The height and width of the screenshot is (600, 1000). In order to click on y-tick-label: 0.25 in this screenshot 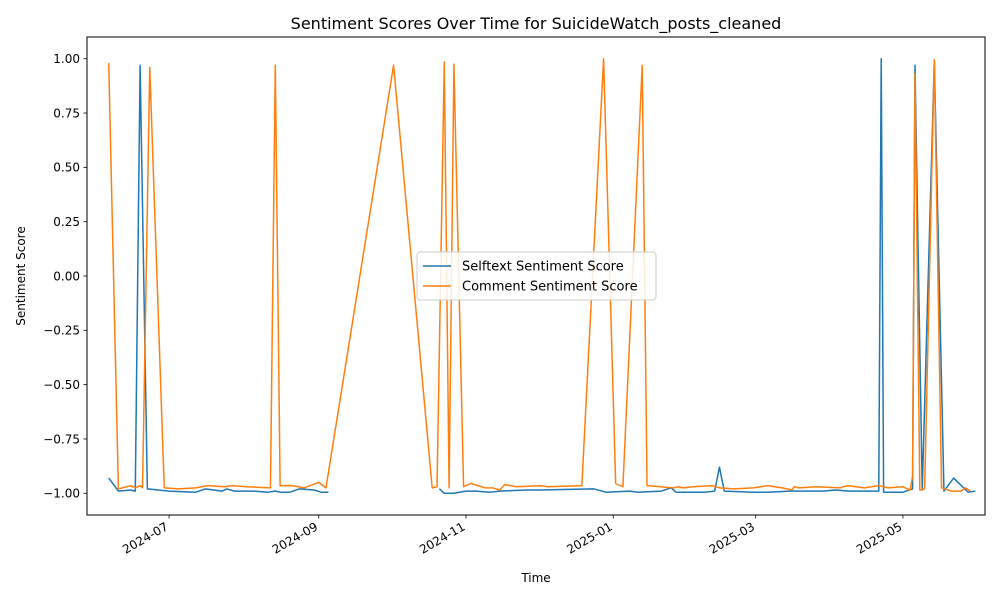, I will do `click(66, 222)`.